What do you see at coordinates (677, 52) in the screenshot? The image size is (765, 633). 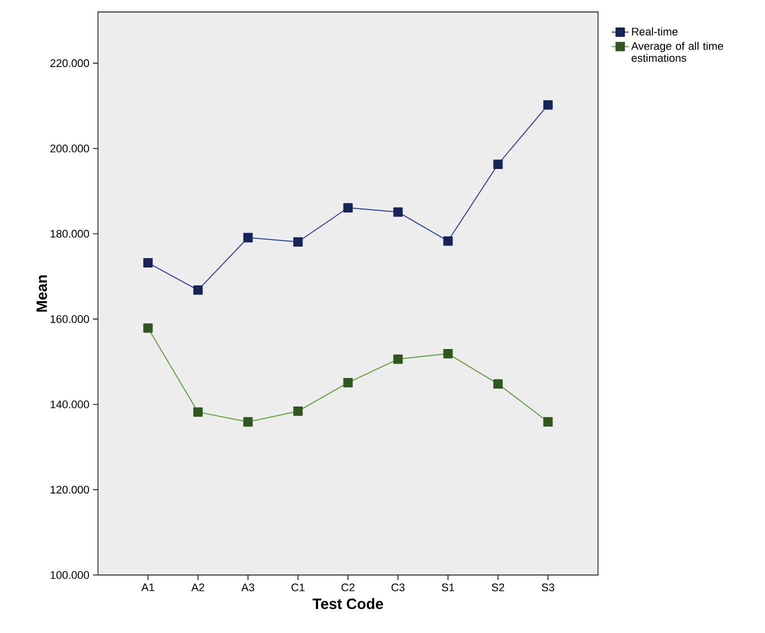 I see `legend-label: Average of all time estimations` at bounding box center [677, 52].